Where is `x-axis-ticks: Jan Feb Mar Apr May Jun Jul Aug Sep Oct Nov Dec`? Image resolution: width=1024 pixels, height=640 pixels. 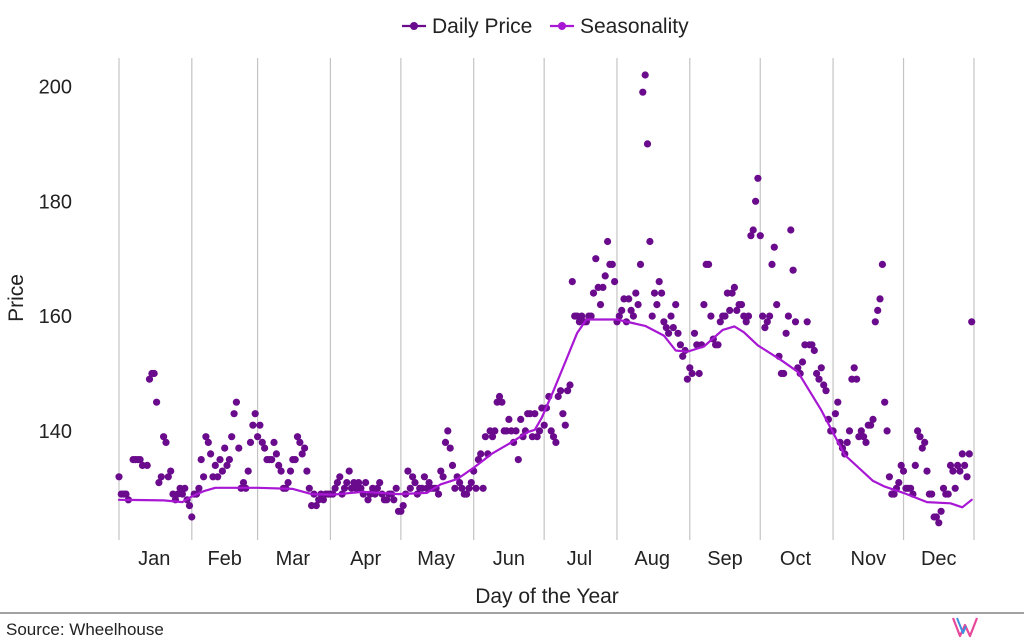
x-axis-ticks: Jan Feb Mar Apr May Jun Jul Aug Sep Oct Nov Dec is located at coordinates (547, 559).